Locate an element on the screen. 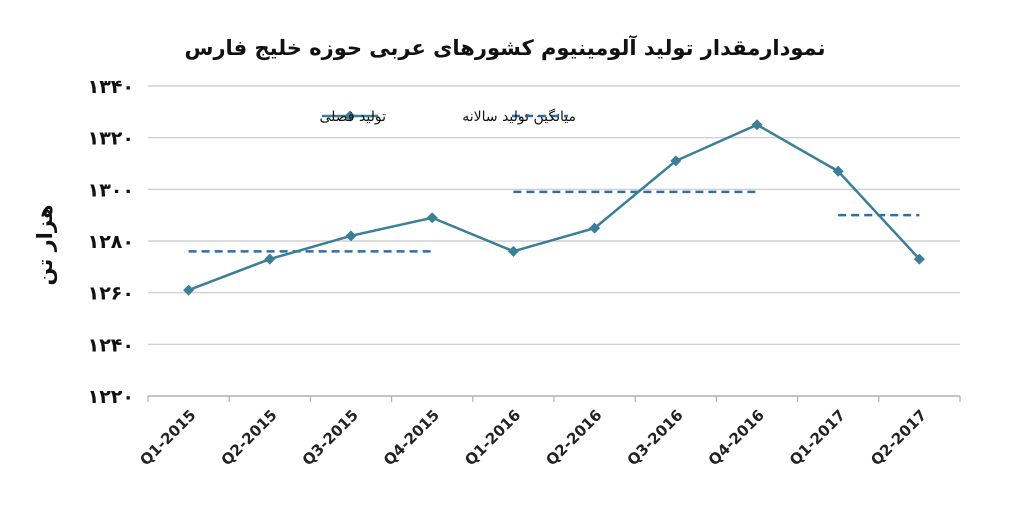  data-point-Q4-2016 is located at coordinates (757, 125).